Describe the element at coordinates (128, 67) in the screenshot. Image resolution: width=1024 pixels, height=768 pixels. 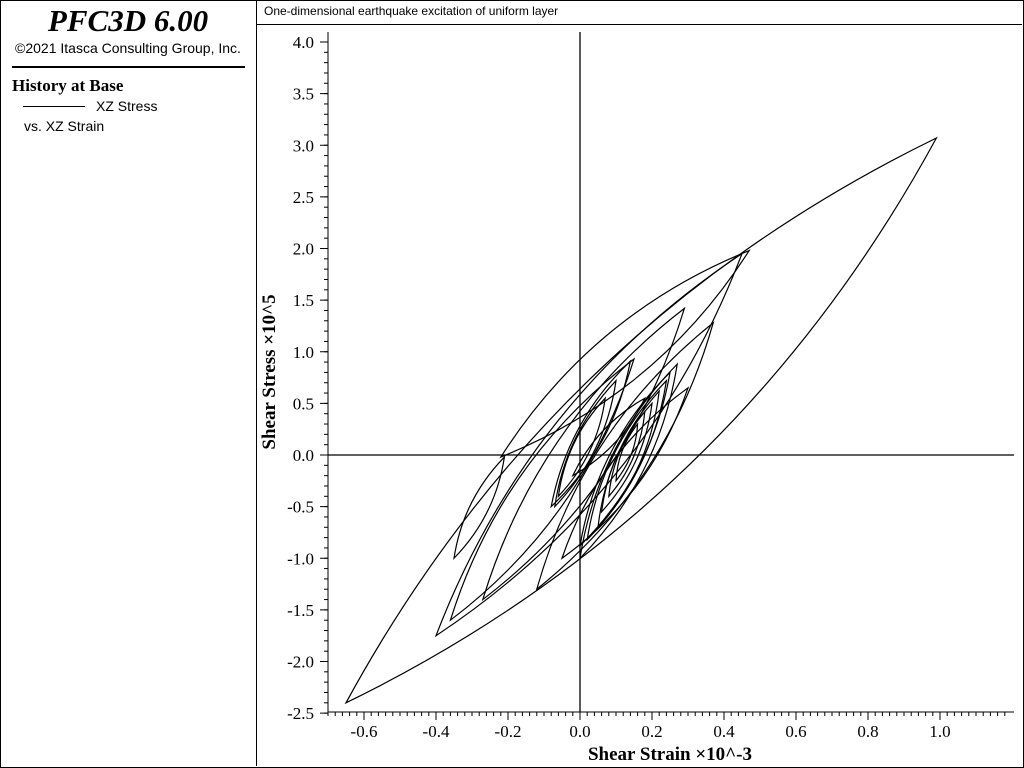
I see `panel-divider` at that location.